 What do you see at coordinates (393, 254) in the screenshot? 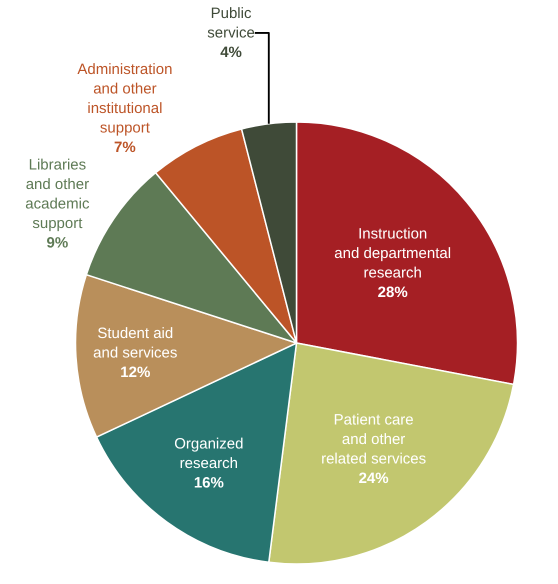
I see `slice-label: Instruction and departmental research` at bounding box center [393, 254].